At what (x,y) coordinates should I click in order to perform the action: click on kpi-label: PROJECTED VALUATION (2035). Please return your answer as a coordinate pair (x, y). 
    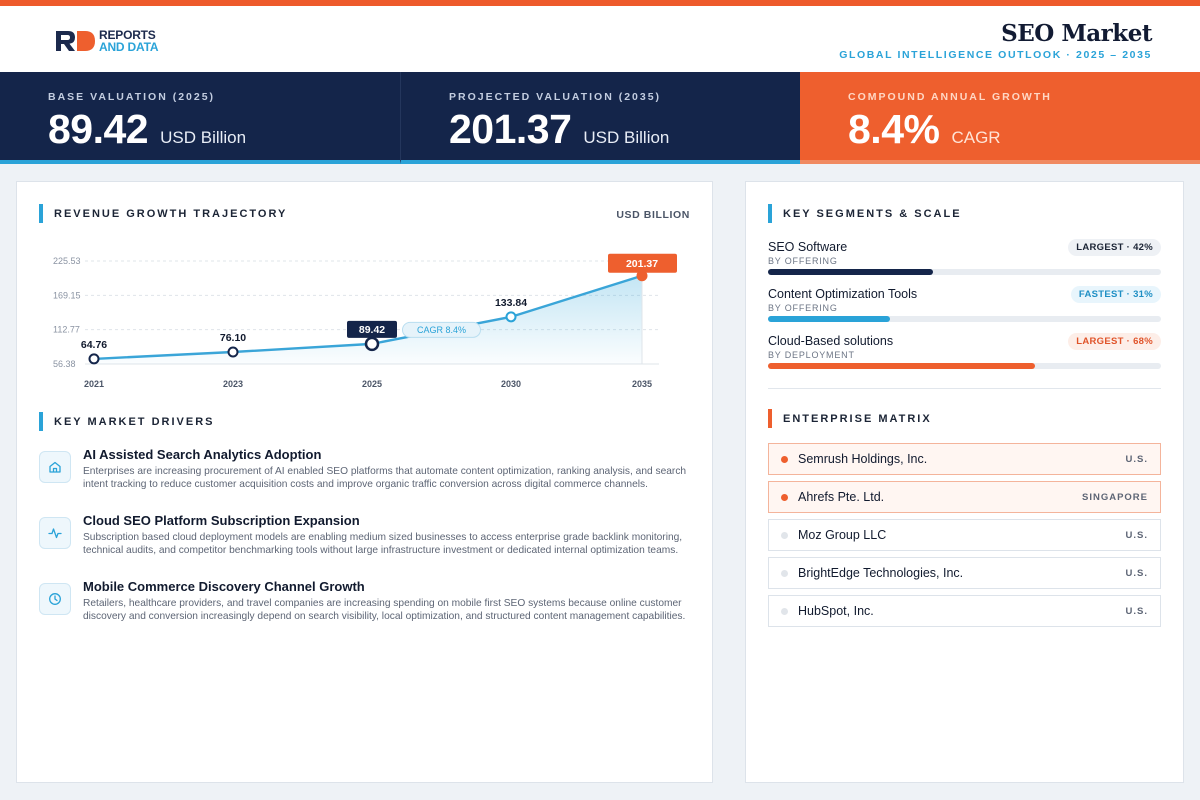
    Looking at the image, I should click on (555, 97).